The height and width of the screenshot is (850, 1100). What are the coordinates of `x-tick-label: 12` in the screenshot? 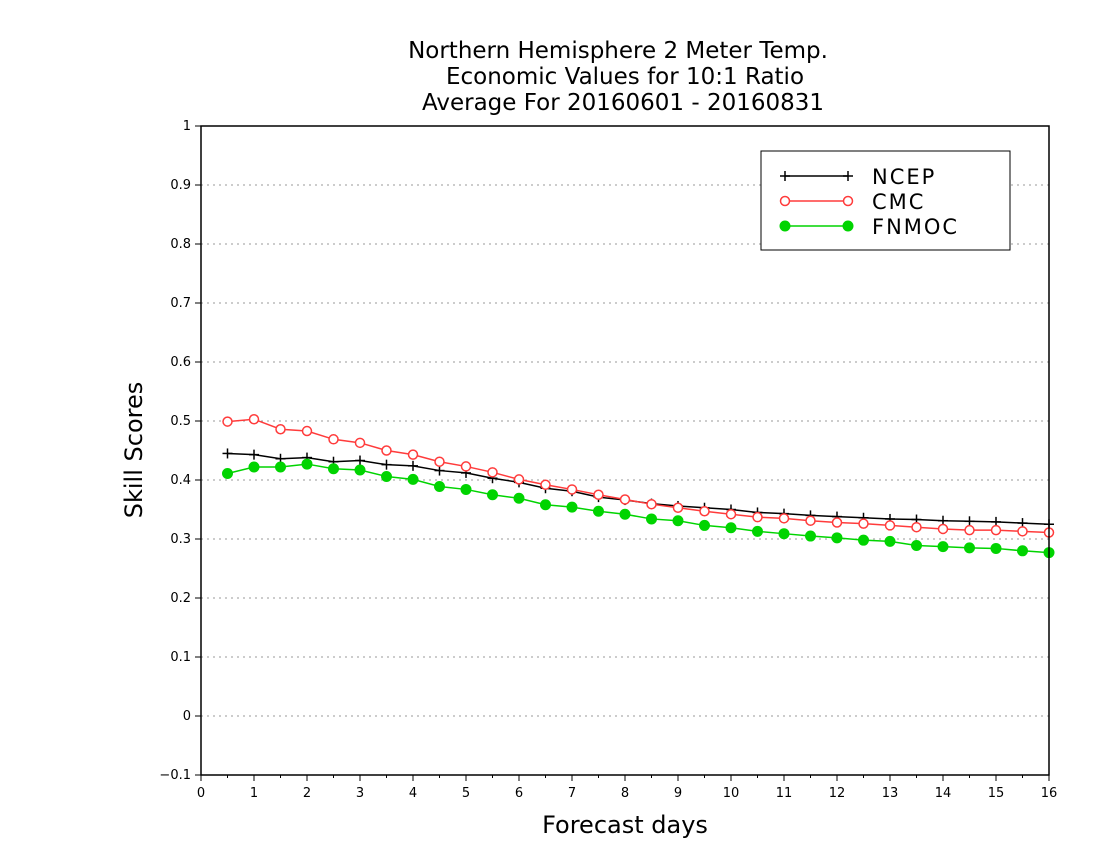 It's located at (837, 793).